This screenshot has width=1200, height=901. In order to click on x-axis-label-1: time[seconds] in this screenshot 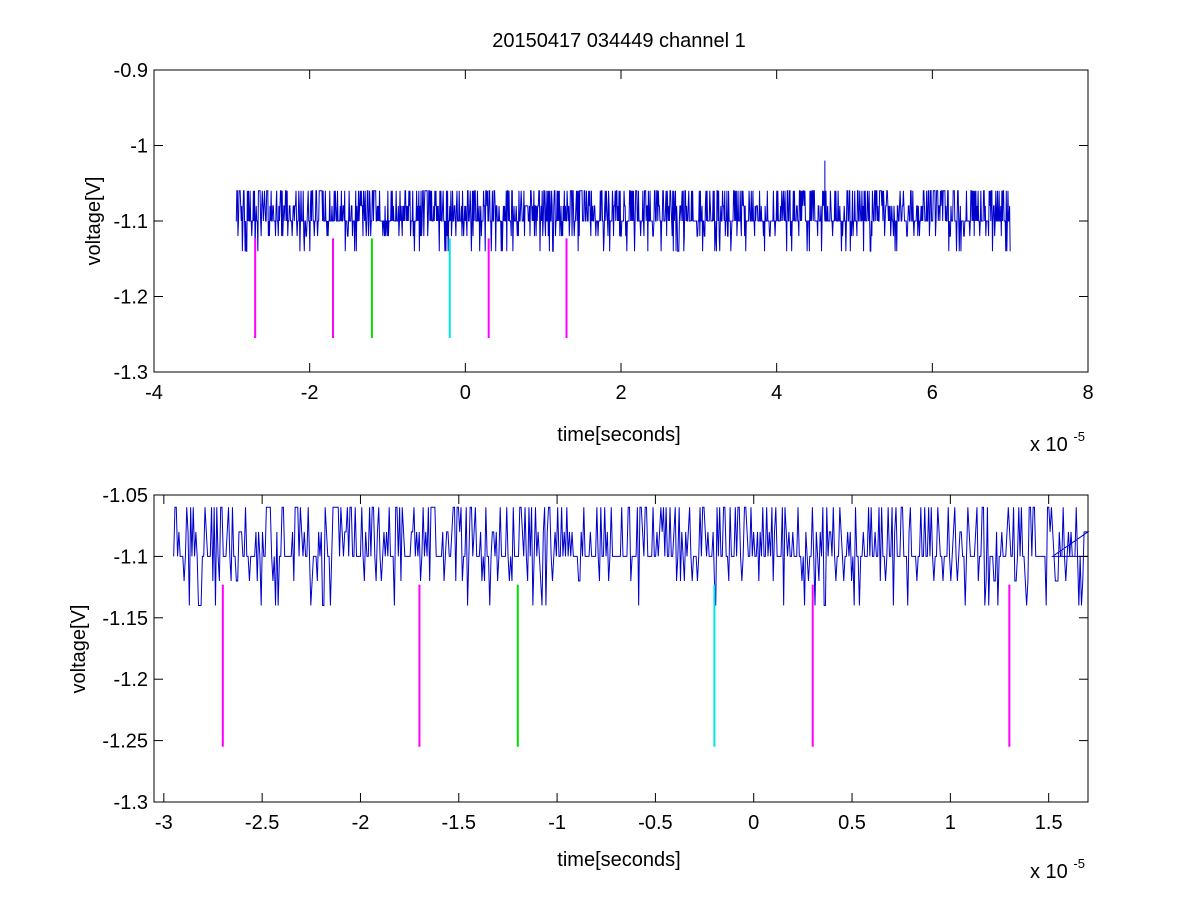, I will do `click(618, 435)`.